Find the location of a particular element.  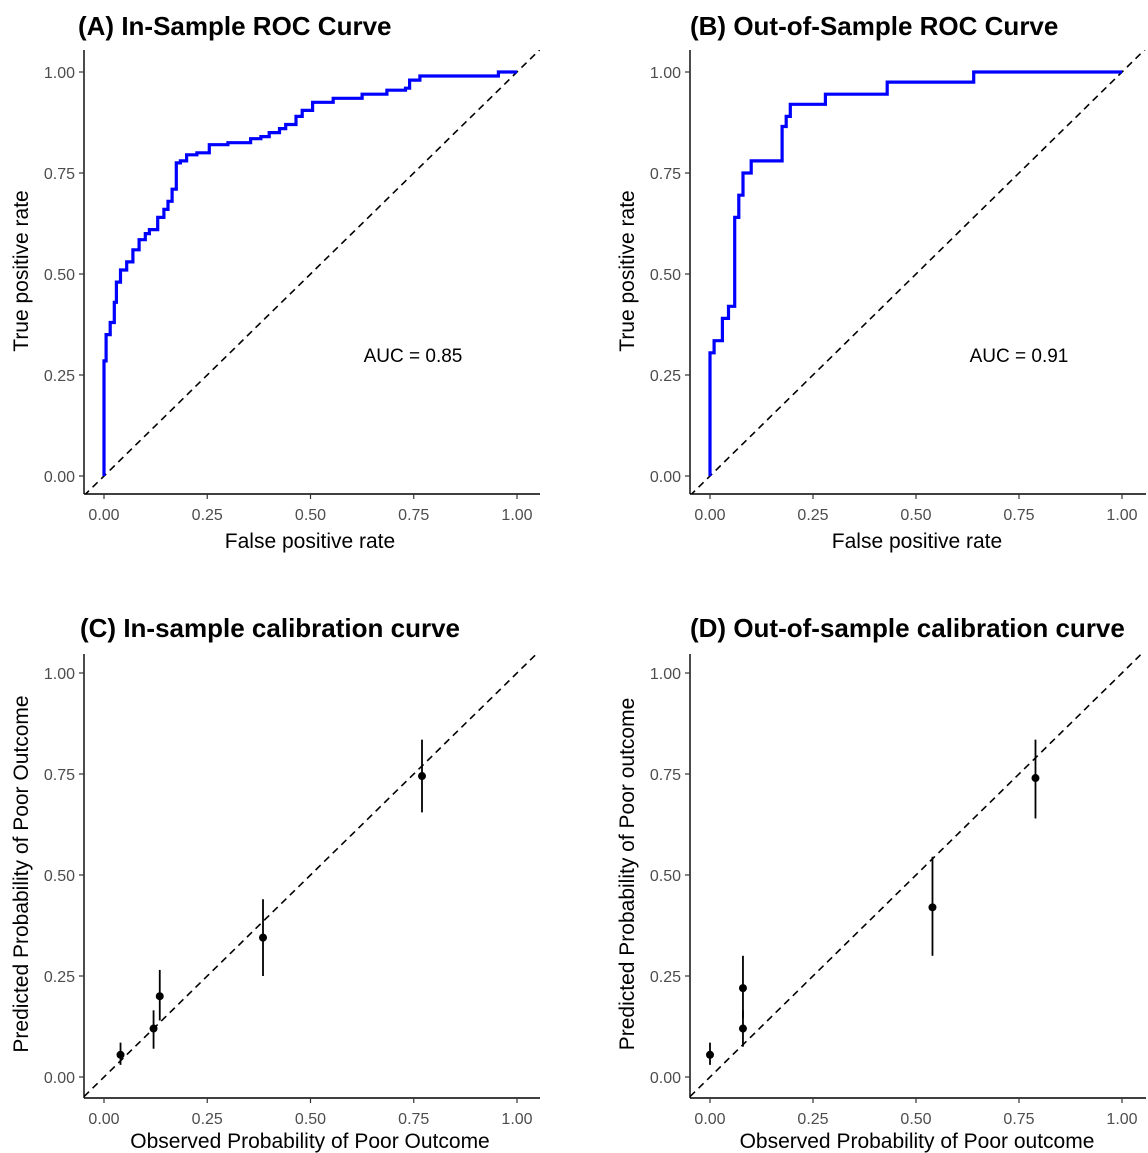

panel-d-title: (D) Out-of-sample calibration curve is located at coordinates (907, 628).